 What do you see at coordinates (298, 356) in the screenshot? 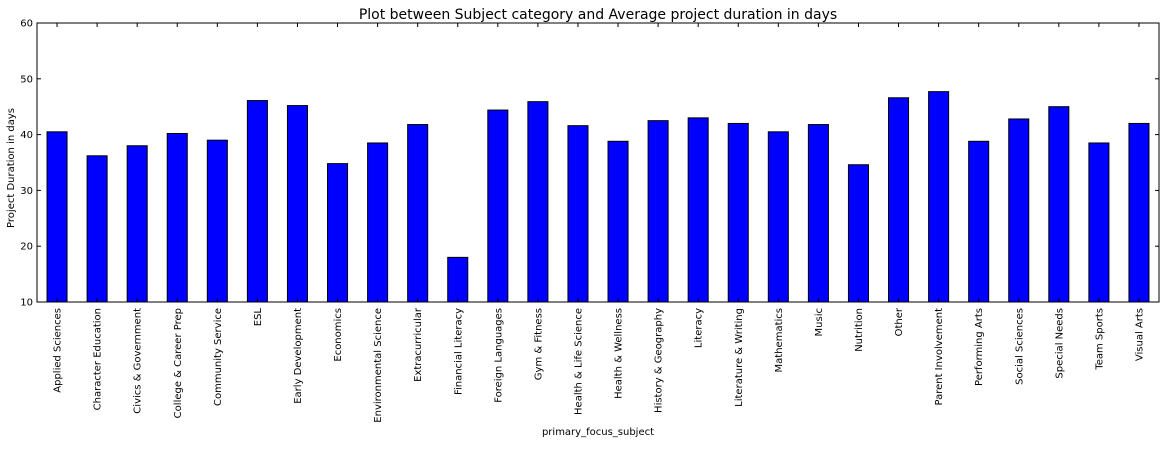
I see `x-tick-label: Early Development` at bounding box center [298, 356].